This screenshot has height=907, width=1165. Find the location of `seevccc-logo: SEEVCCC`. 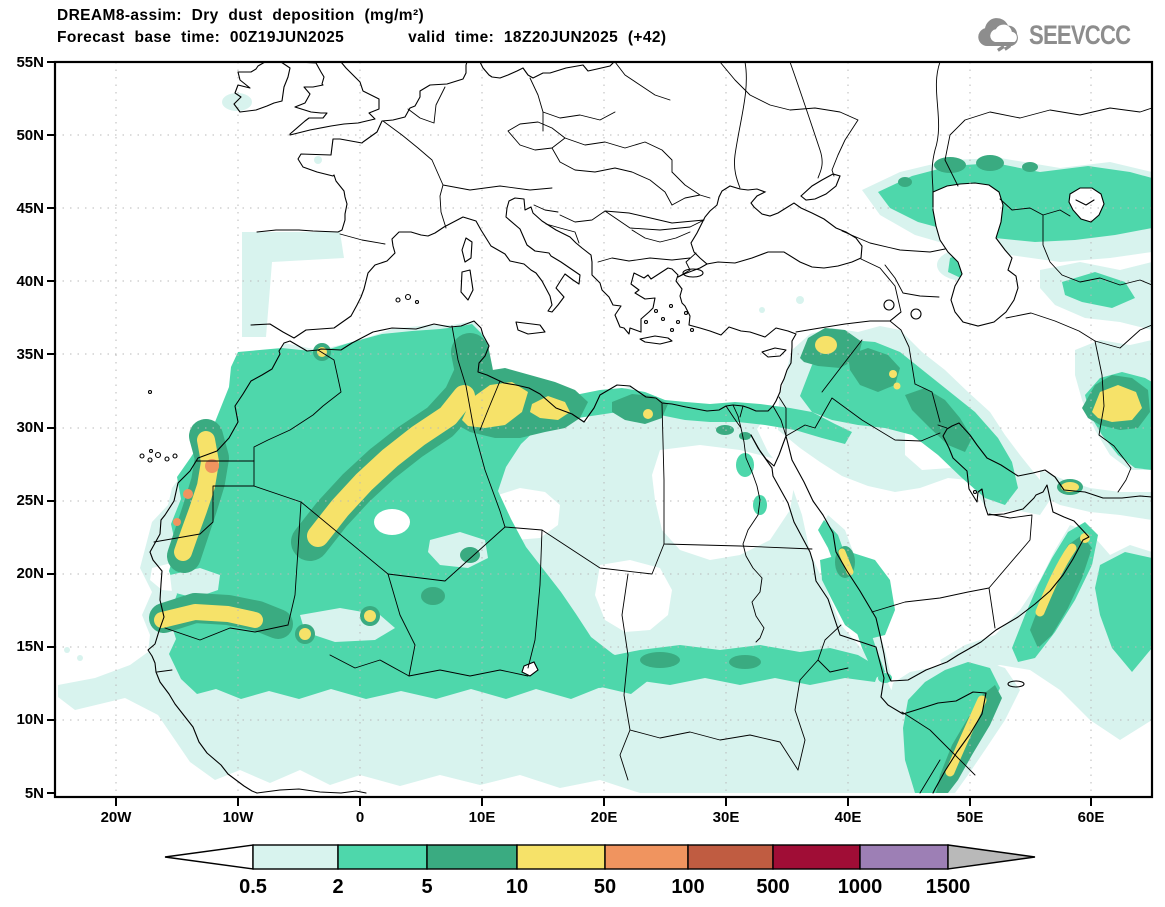

seevccc-logo: SEEVCCC is located at coordinates (1063, 35).